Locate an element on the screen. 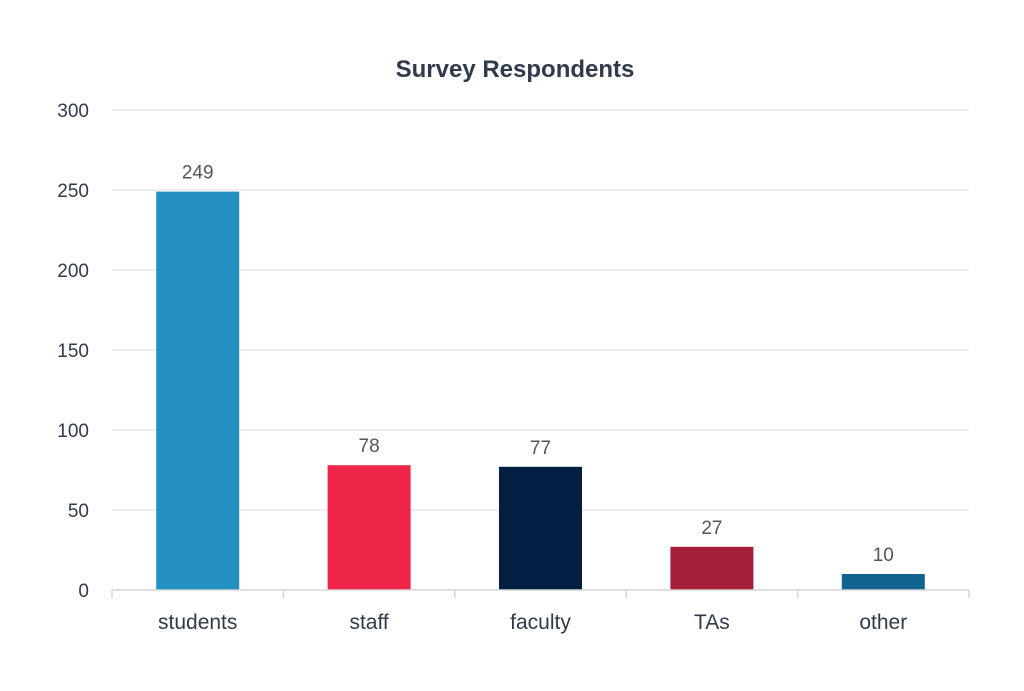 Image resolution: width=1024 pixels, height=691 pixels. data-label: 10 is located at coordinates (883, 555).